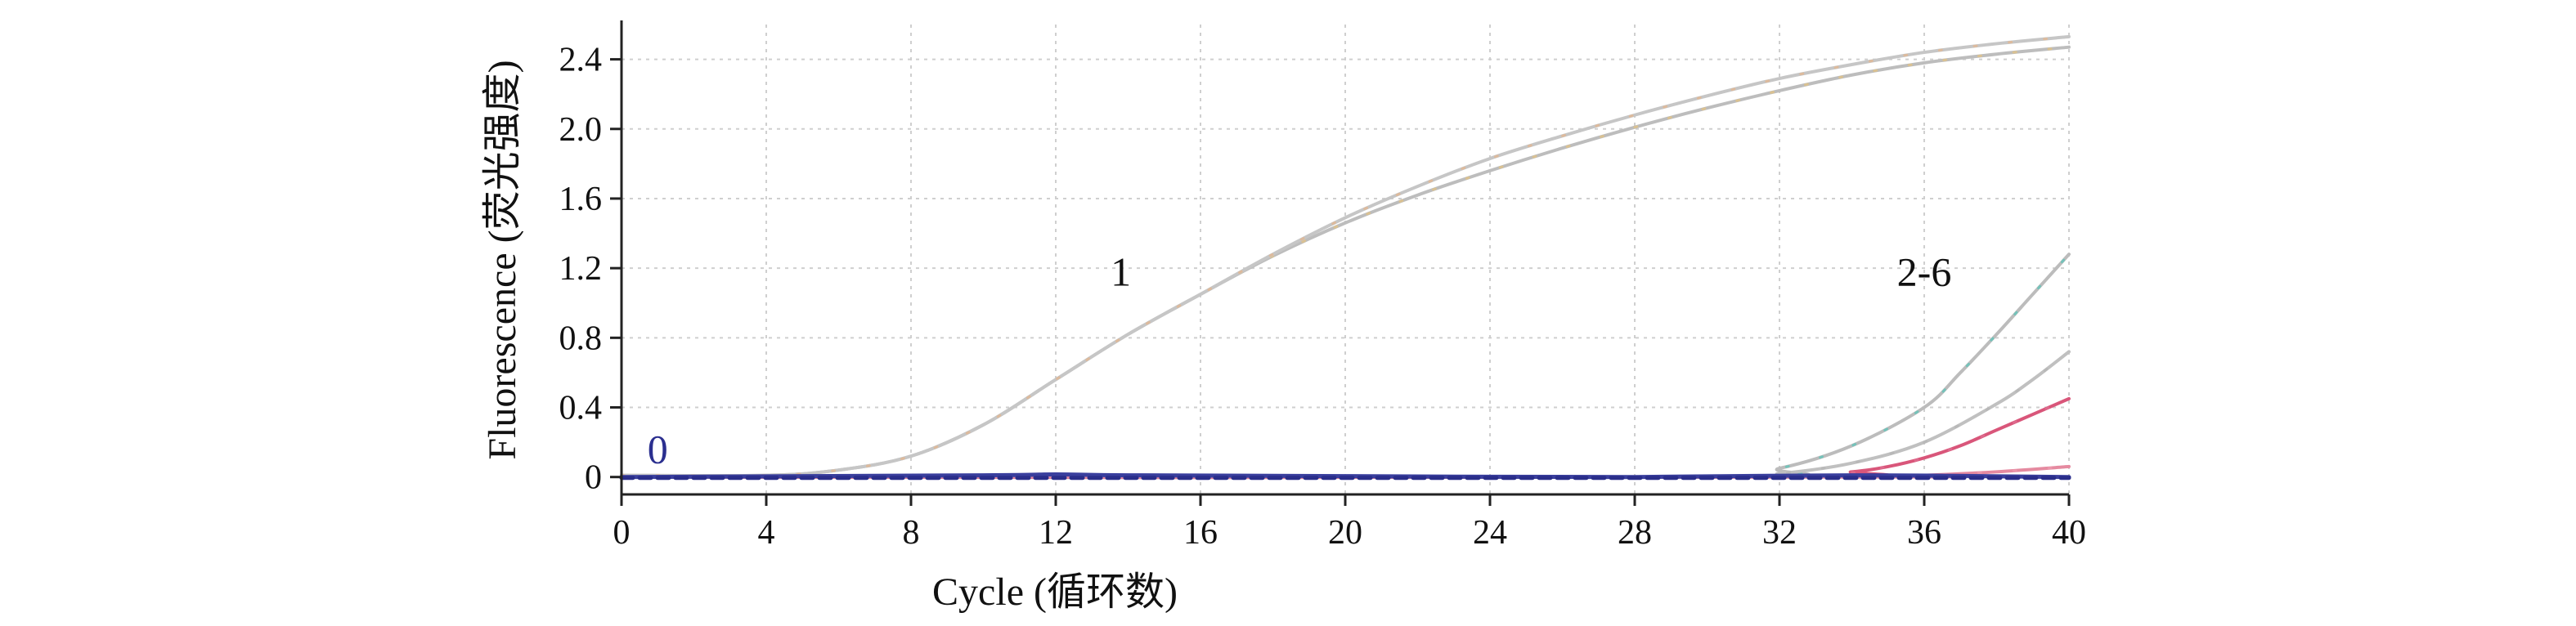 This screenshot has width=2576, height=626. I want to click on curve-label-1: 1, so click(1121, 271).